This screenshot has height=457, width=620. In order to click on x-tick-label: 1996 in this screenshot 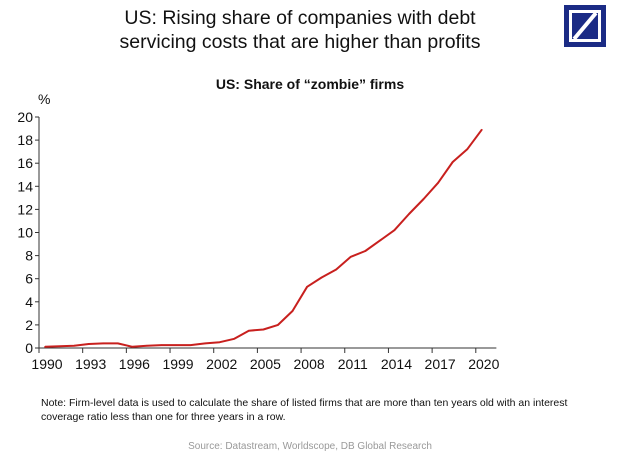, I will do `click(134, 364)`.